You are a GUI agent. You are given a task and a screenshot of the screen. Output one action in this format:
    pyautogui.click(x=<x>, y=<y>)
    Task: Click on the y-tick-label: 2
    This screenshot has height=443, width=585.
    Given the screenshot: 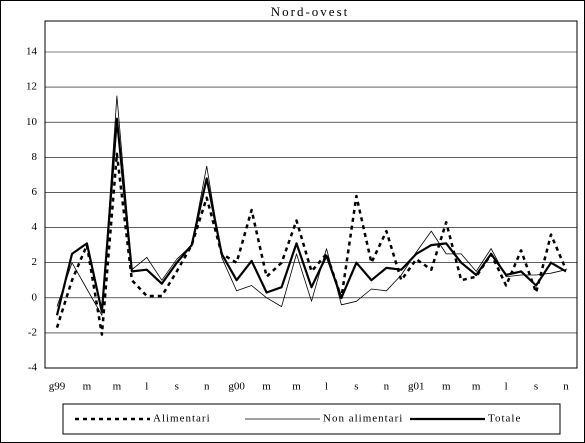 What is the action you would take?
    pyautogui.click(x=35, y=262)
    